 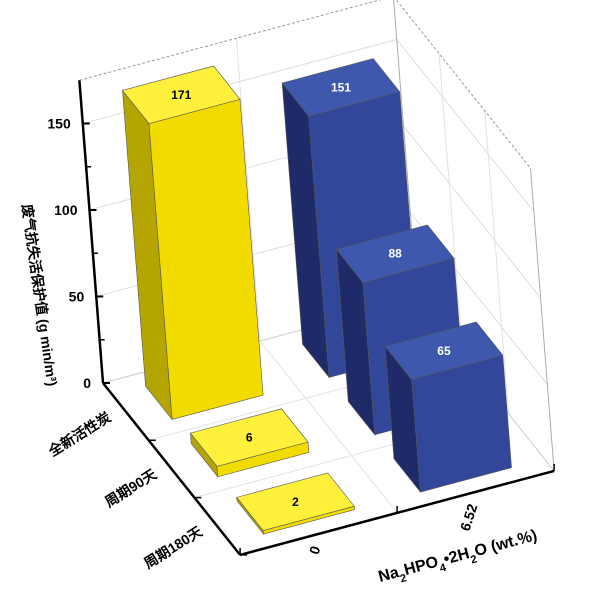 What do you see at coordinates (39, 295) in the screenshot?
I see `z-axis-title: 废气抗失活保护值 (g min/m³)` at bounding box center [39, 295].